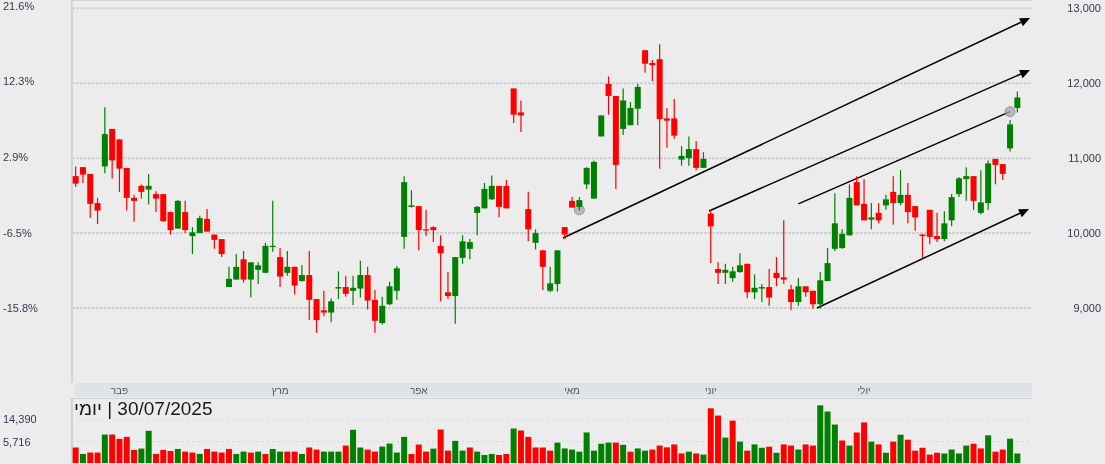  Describe the element at coordinates (1084, 158) in the screenshot. I see `y-tick-label: 11,000` at that location.